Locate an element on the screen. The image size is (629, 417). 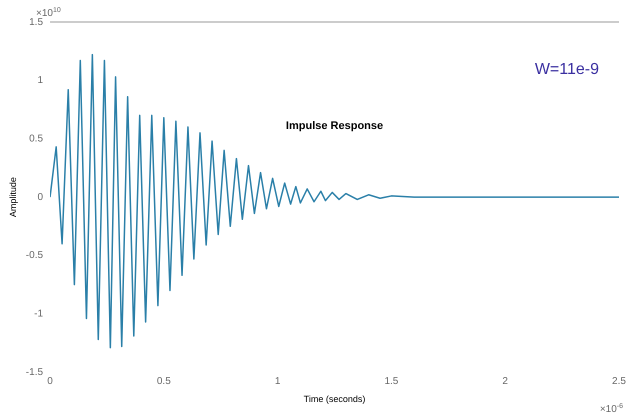
x-axis-title: Time (seconds) is located at coordinates (335, 399).